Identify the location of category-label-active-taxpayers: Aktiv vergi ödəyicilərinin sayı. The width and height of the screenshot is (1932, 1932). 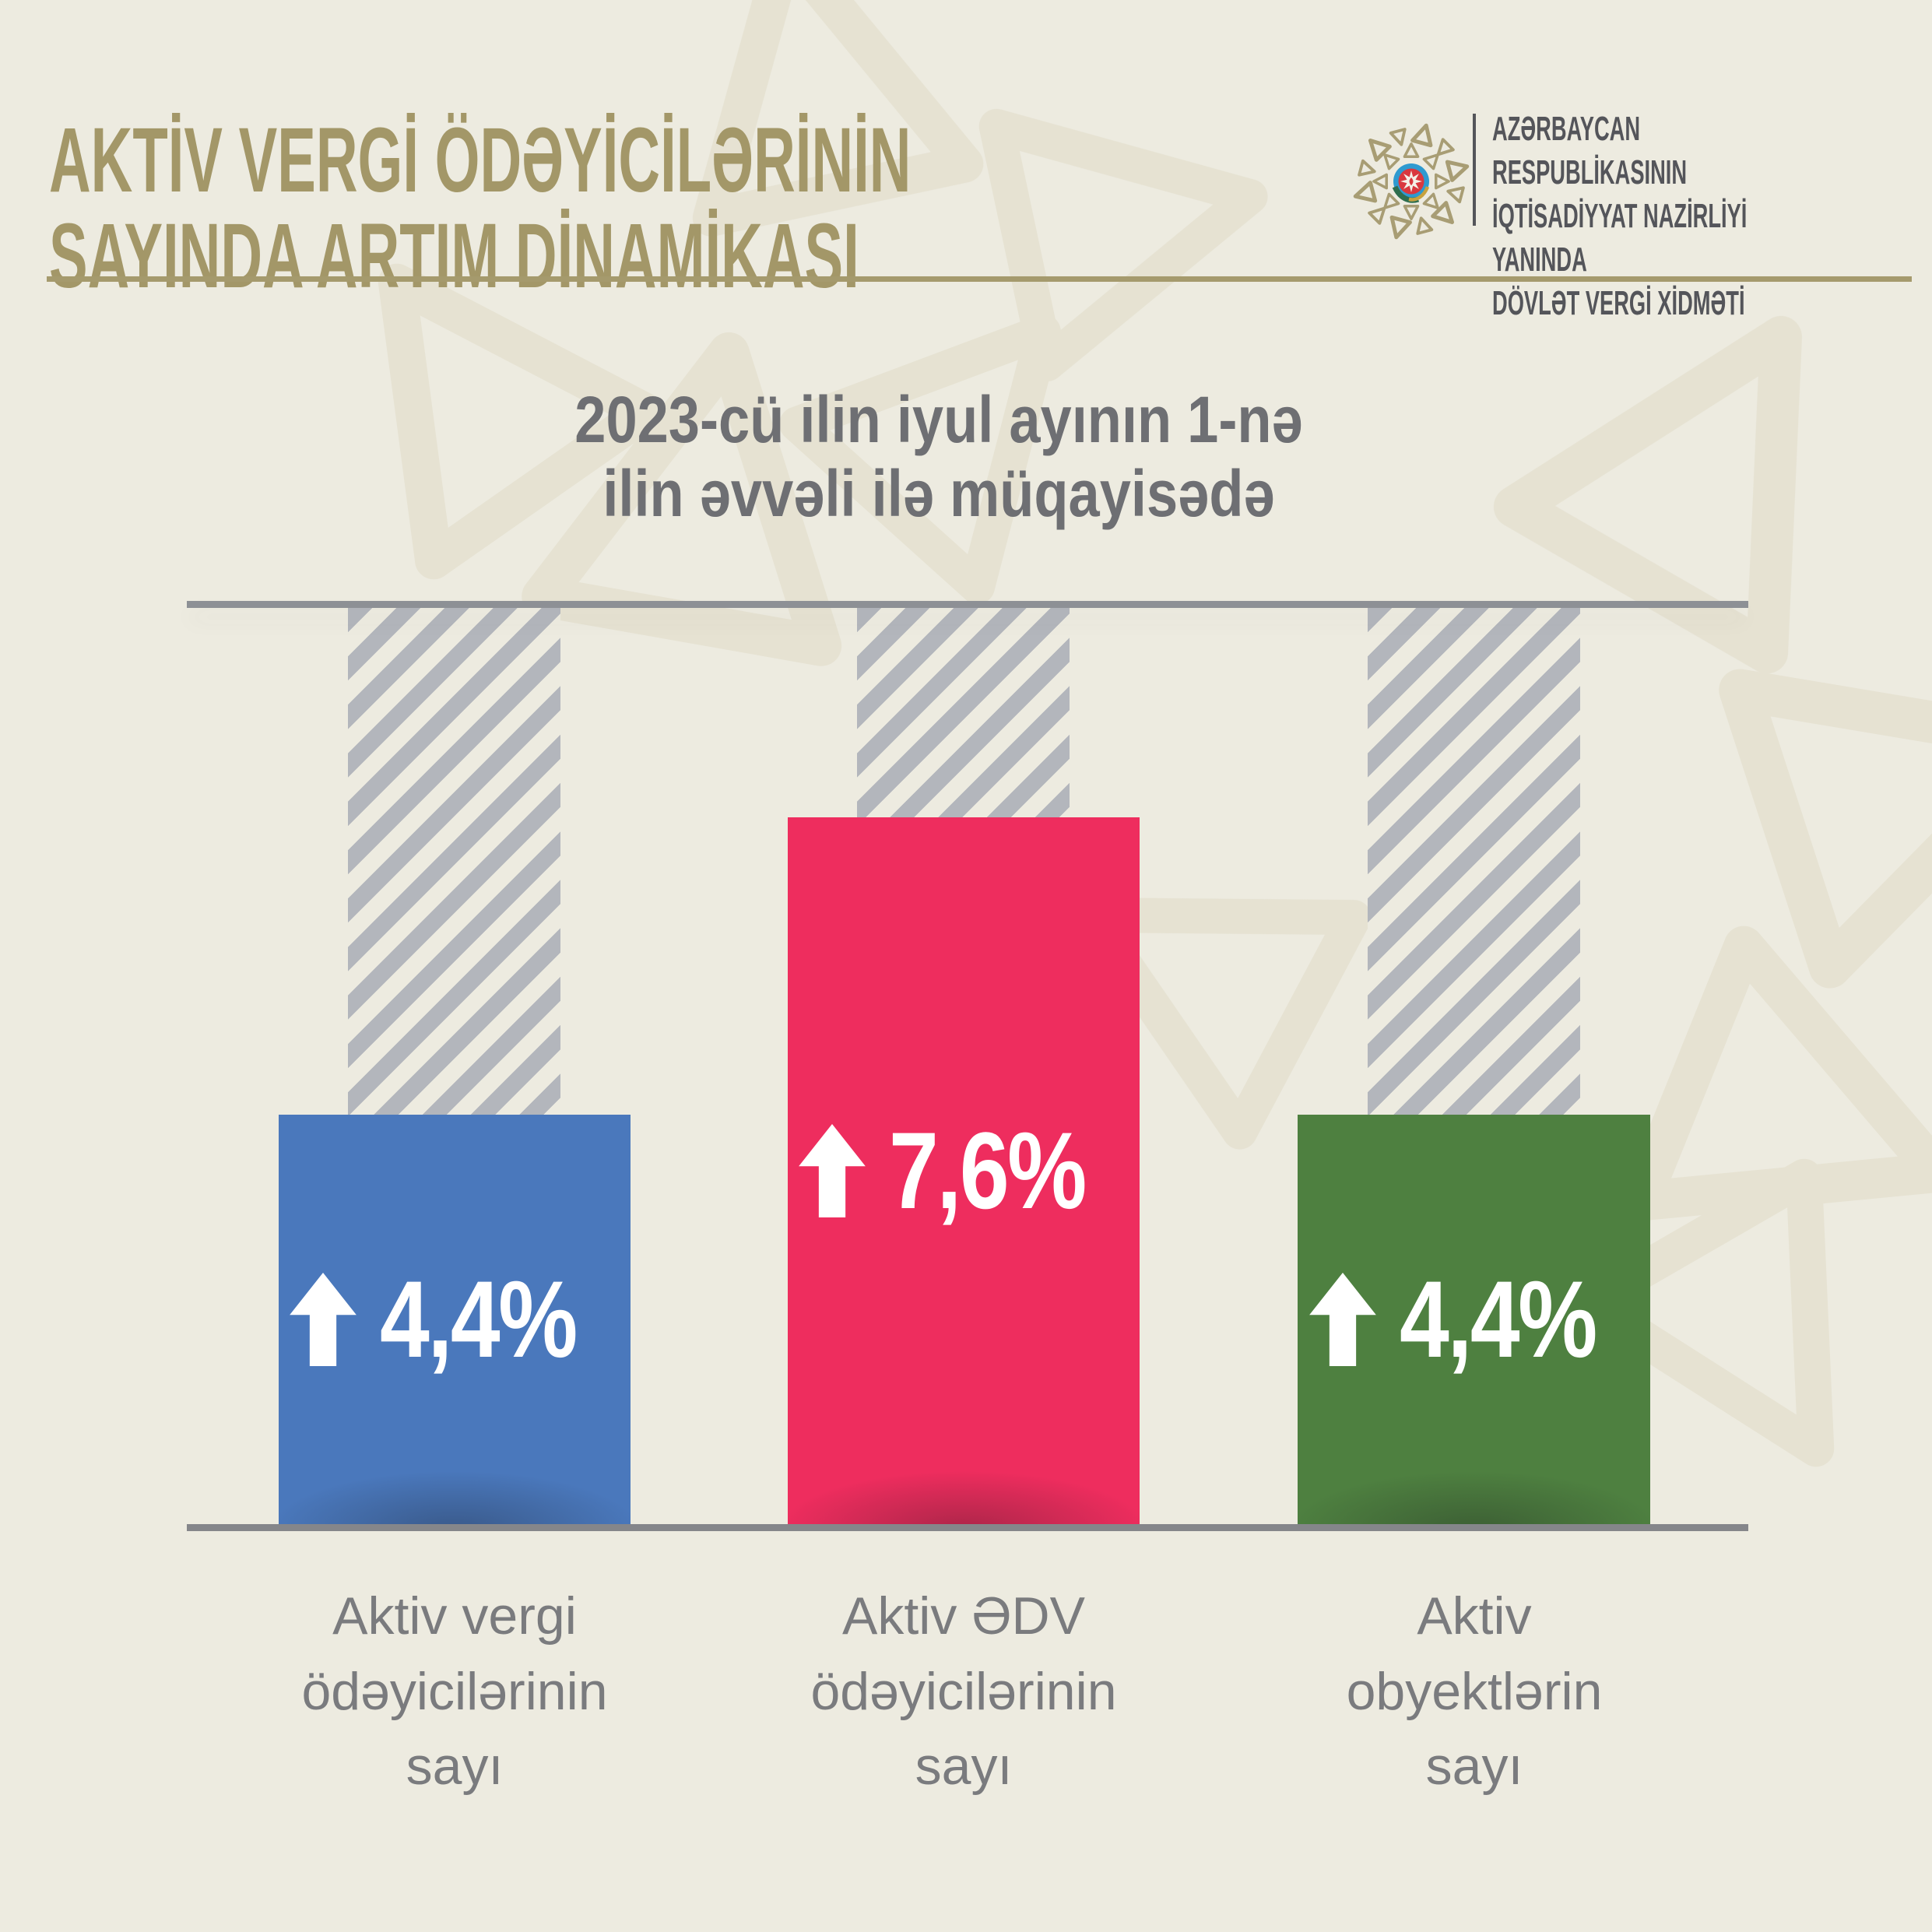
(454, 1691).